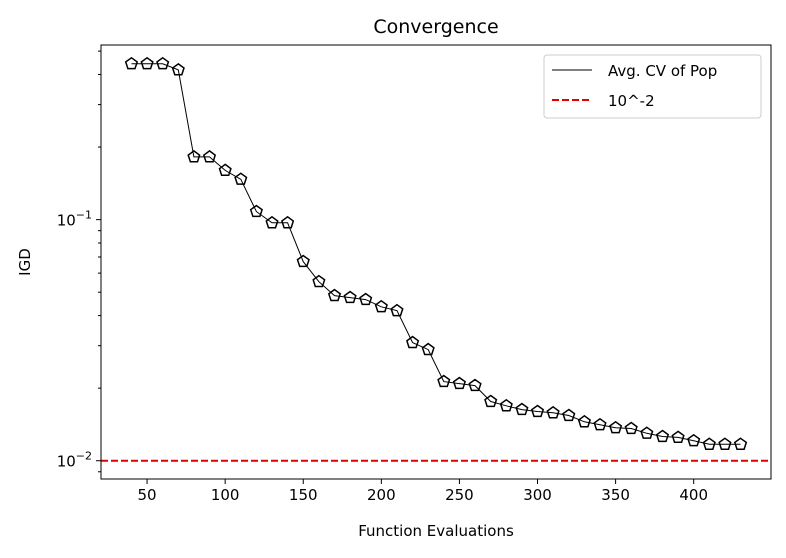 The image size is (786, 558). I want to click on x-tick-label: 300, so click(537, 495).